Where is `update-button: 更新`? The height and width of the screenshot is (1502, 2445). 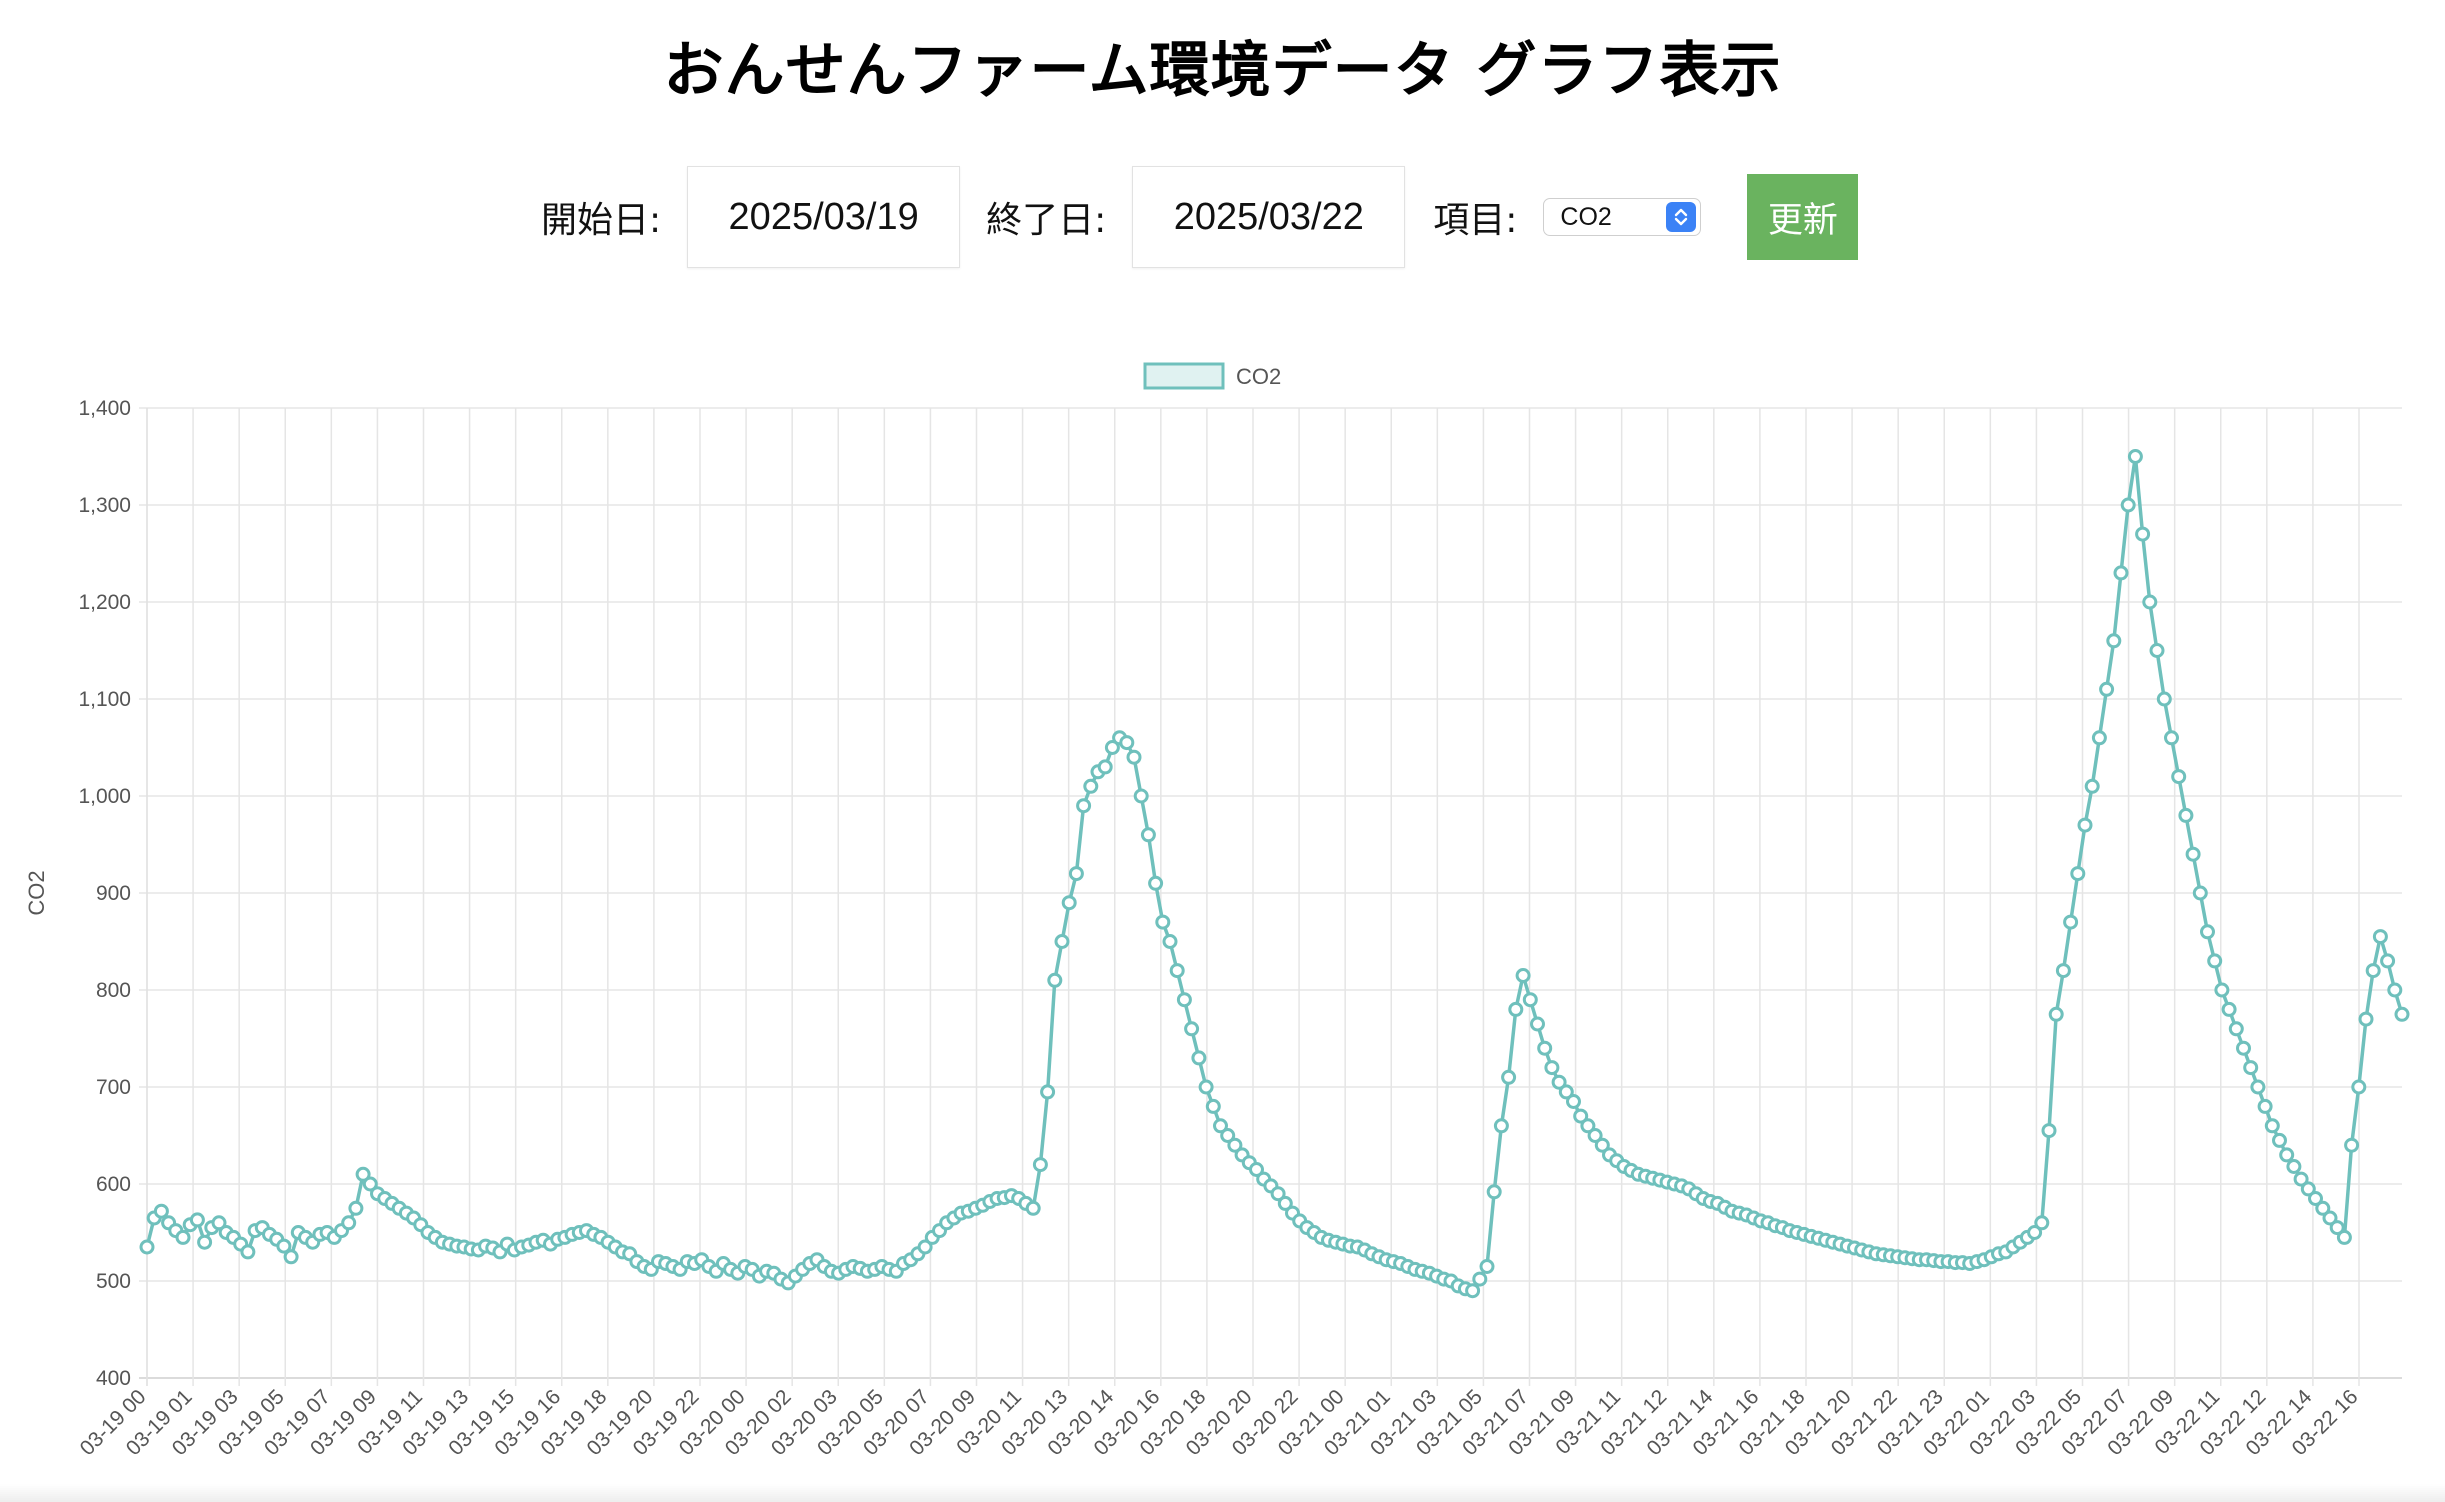
update-button: 更新 is located at coordinates (1803, 217).